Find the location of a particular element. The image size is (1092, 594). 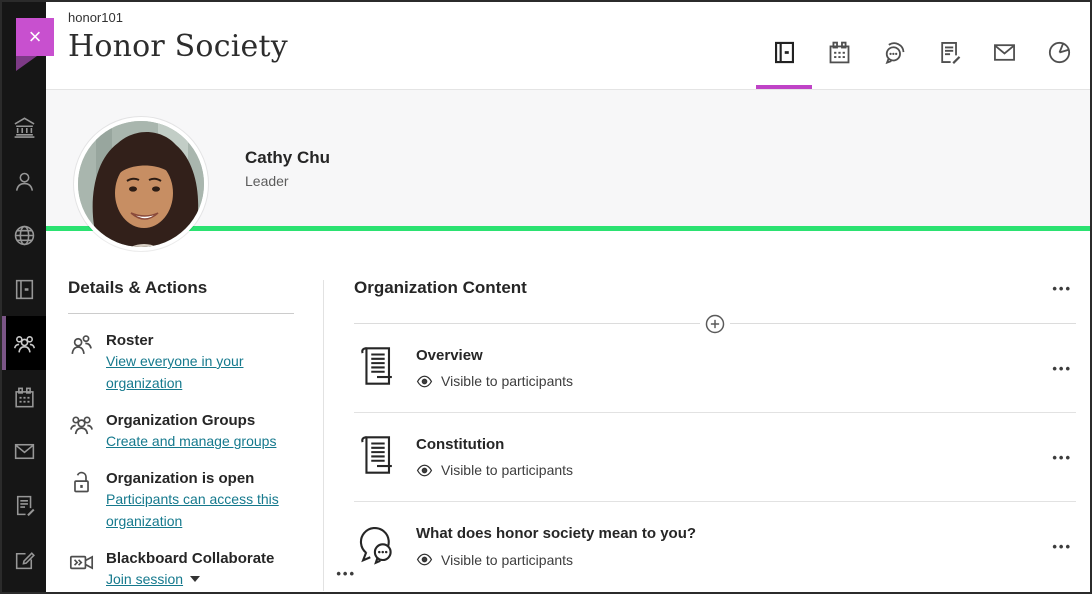

detail-label: Roster is located at coordinates (130, 340).